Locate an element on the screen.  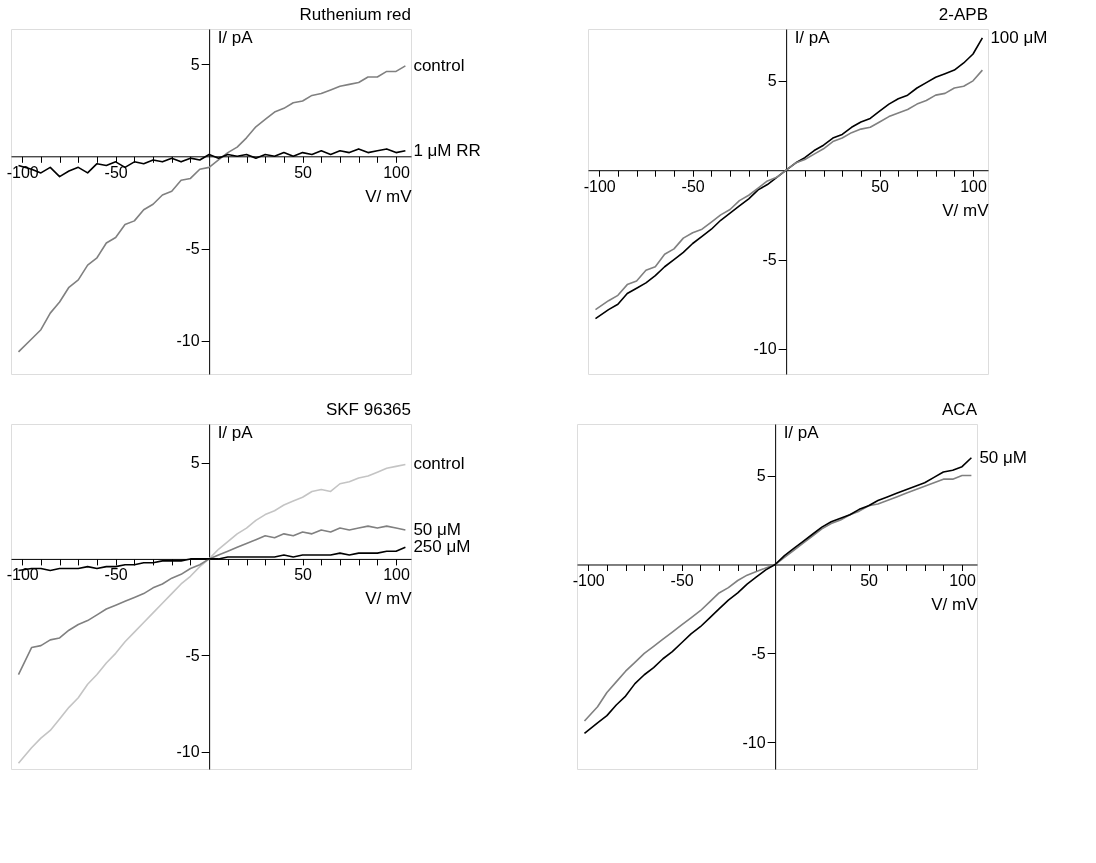
chart-title: 2-APB is located at coordinates (963, 14).